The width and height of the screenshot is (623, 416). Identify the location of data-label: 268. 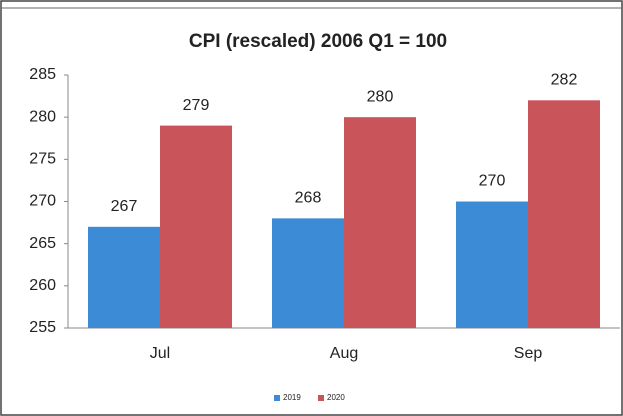
(308, 198).